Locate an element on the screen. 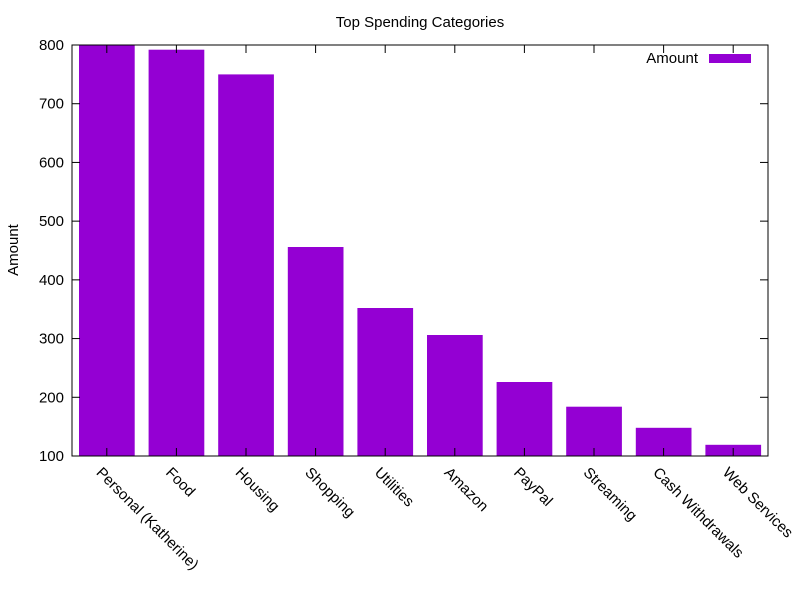 This screenshot has height=605, width=800. legend: Amount is located at coordinates (698, 58).